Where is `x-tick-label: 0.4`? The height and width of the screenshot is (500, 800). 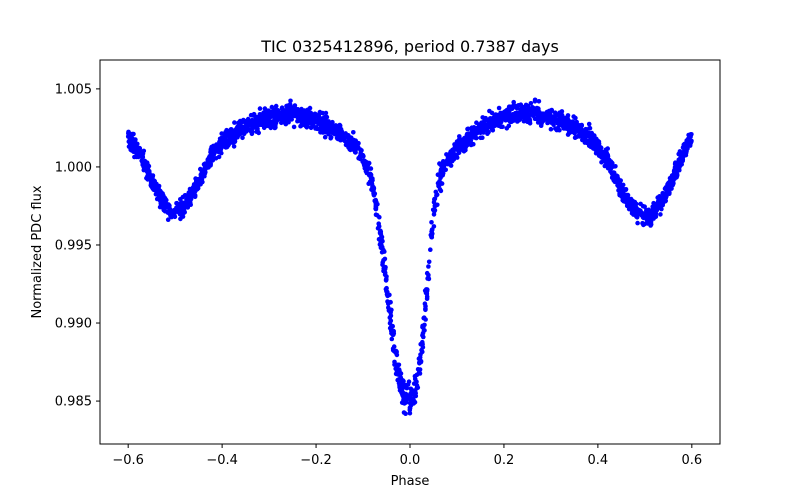 x-tick-label: 0.4 is located at coordinates (598, 460).